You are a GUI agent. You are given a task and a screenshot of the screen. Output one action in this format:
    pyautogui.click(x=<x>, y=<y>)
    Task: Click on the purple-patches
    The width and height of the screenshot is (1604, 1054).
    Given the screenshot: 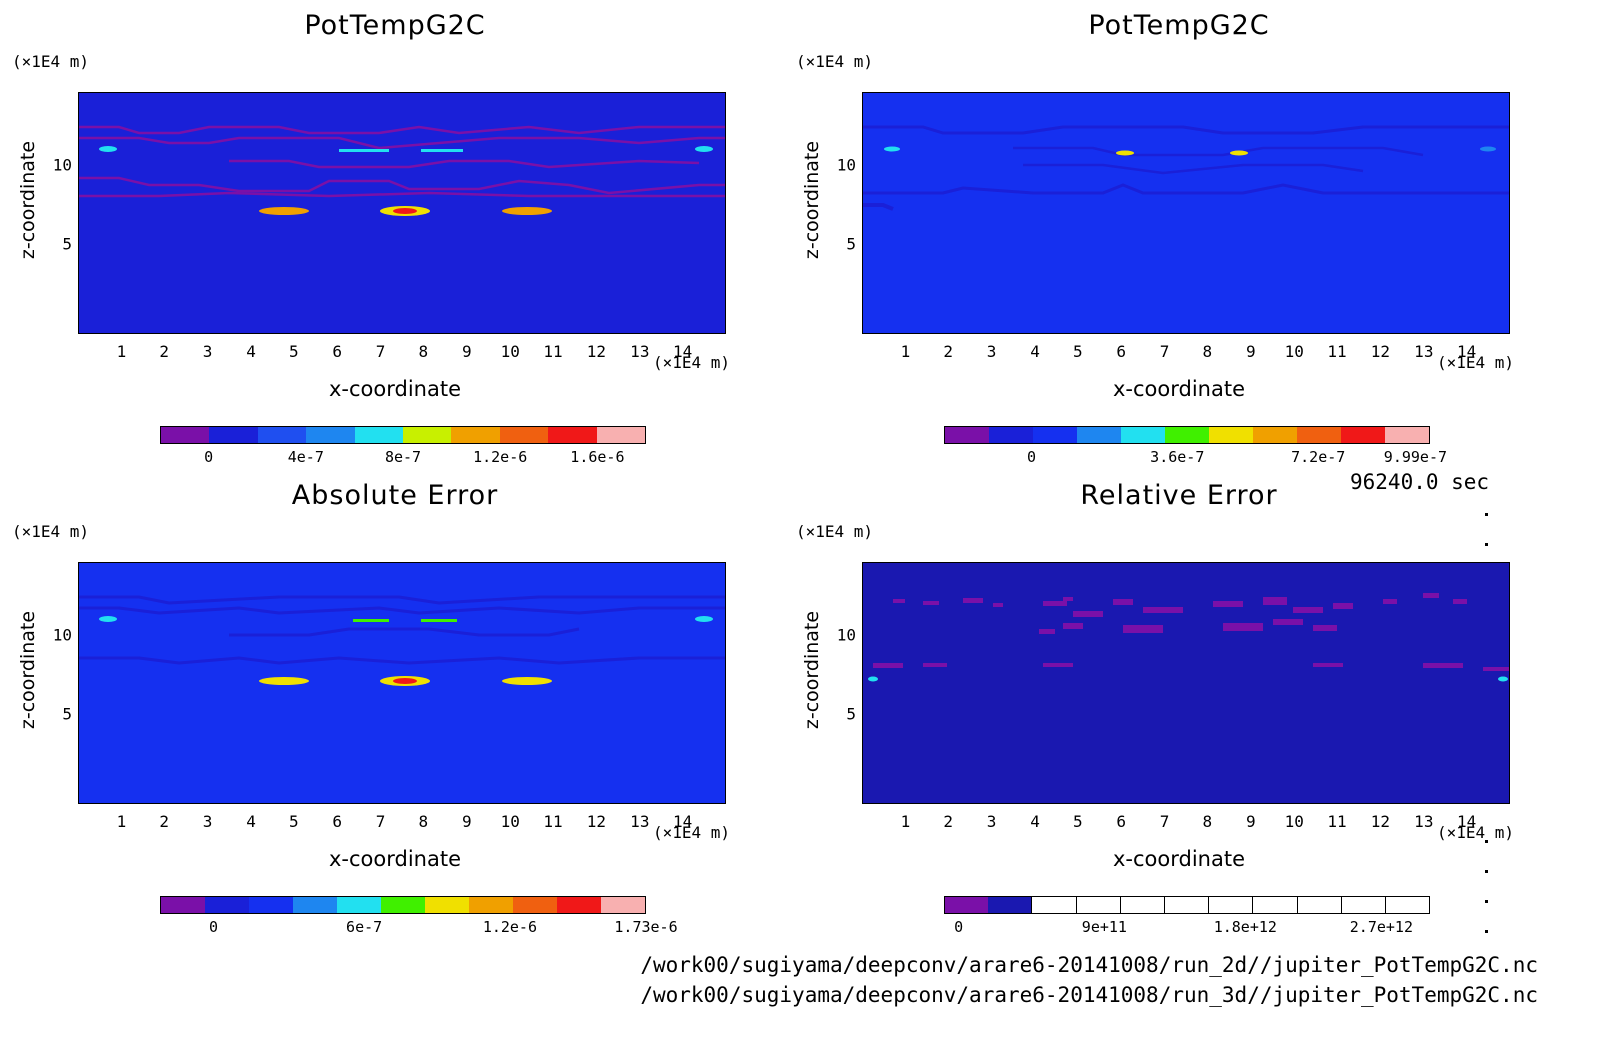 What is the action you would take?
    pyautogui.click(x=1191, y=632)
    